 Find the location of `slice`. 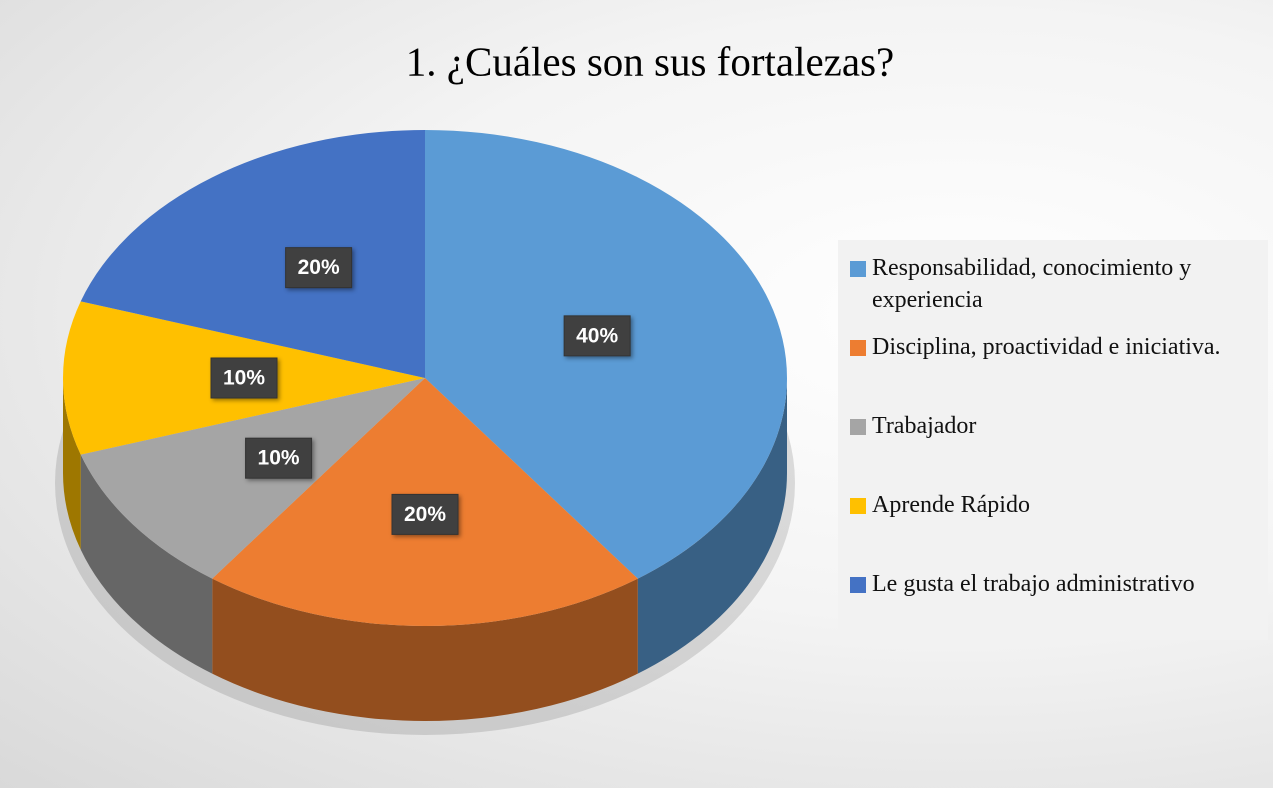

slice is located at coordinates (253, 254).